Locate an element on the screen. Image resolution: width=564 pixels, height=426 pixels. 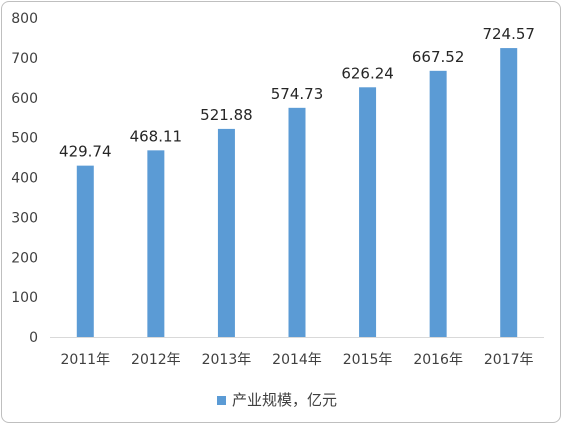
legend-label: 产业规模，亿元 is located at coordinates (284, 400).